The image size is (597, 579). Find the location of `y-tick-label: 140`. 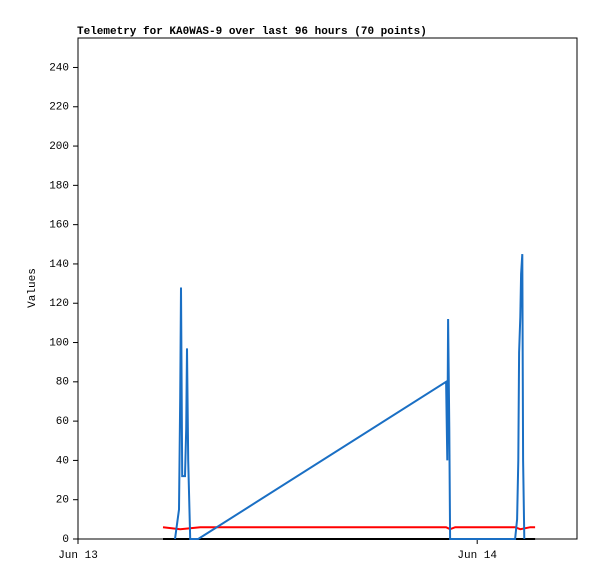

y-tick-label: 140 is located at coordinates (59, 265).